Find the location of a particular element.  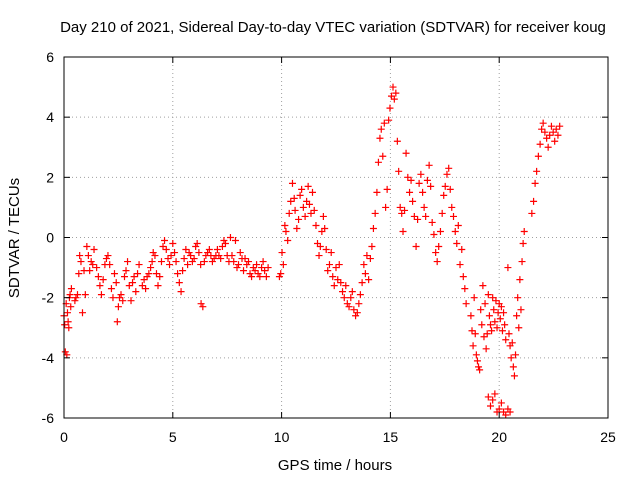

x-tick-label: 15 is located at coordinates (391, 437).